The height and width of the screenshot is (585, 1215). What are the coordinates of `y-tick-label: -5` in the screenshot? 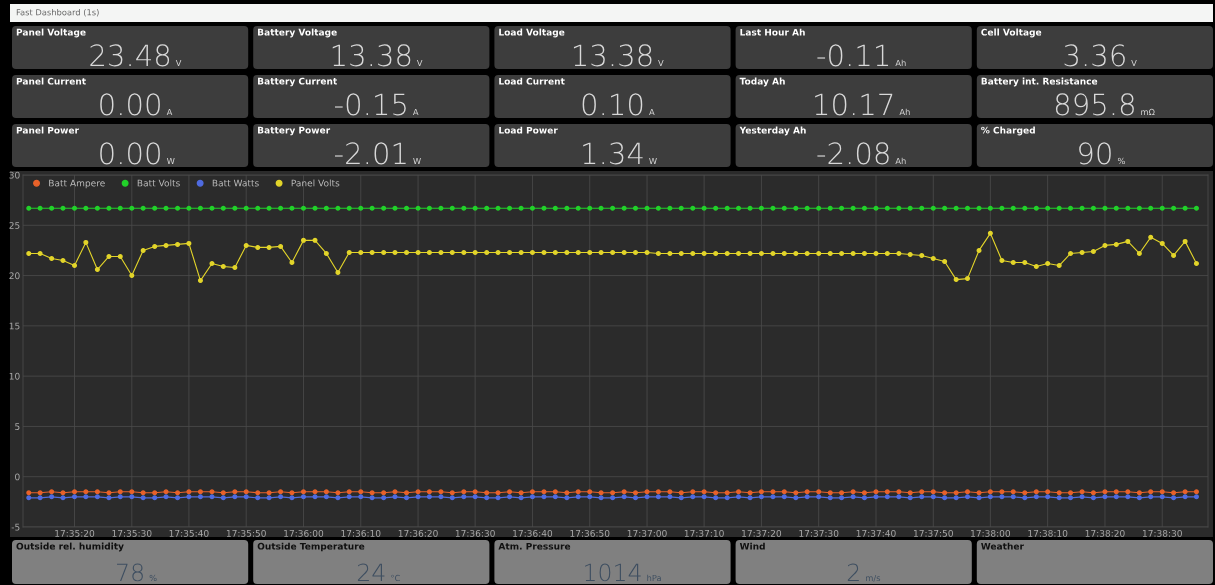 It's located at (15, 527).